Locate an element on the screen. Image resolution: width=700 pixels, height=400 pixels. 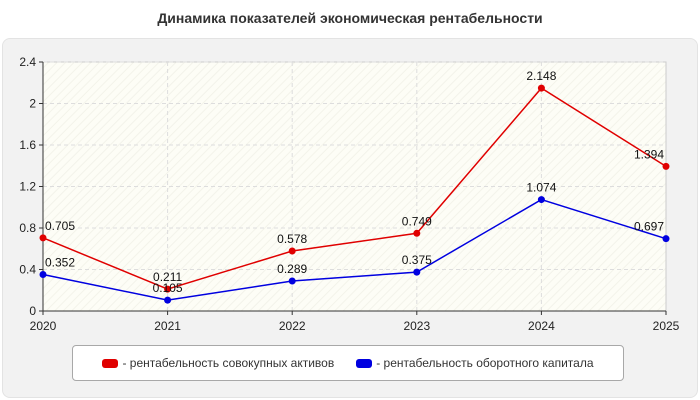
x-tick-label: 2022 is located at coordinates (292, 326).